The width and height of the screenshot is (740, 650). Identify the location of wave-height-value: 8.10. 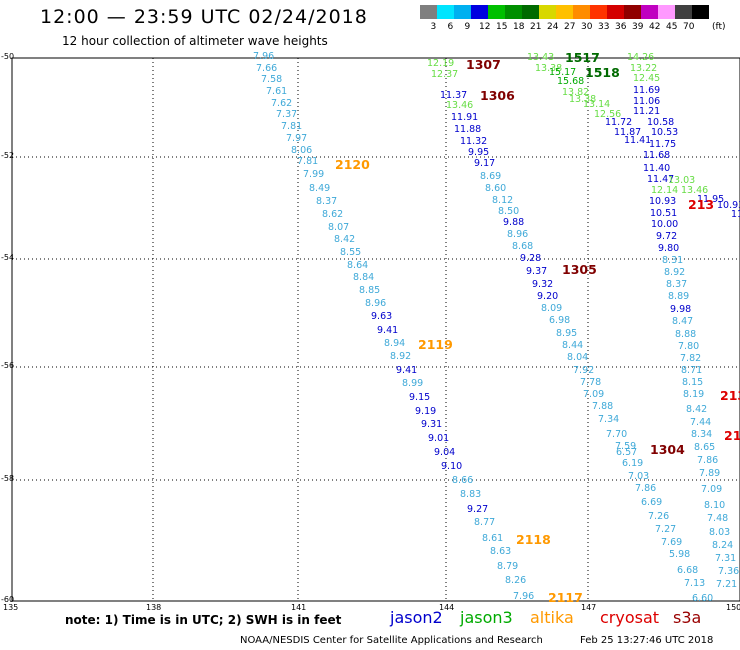
(715, 505).